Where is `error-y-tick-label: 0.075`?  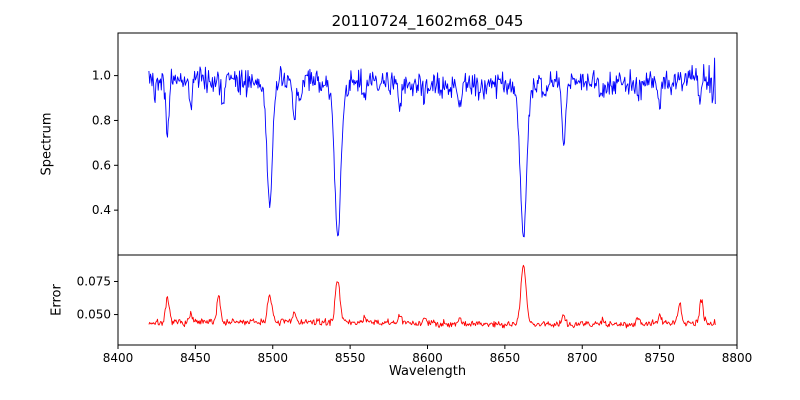
error-y-tick-label: 0.075 is located at coordinates (94, 281).